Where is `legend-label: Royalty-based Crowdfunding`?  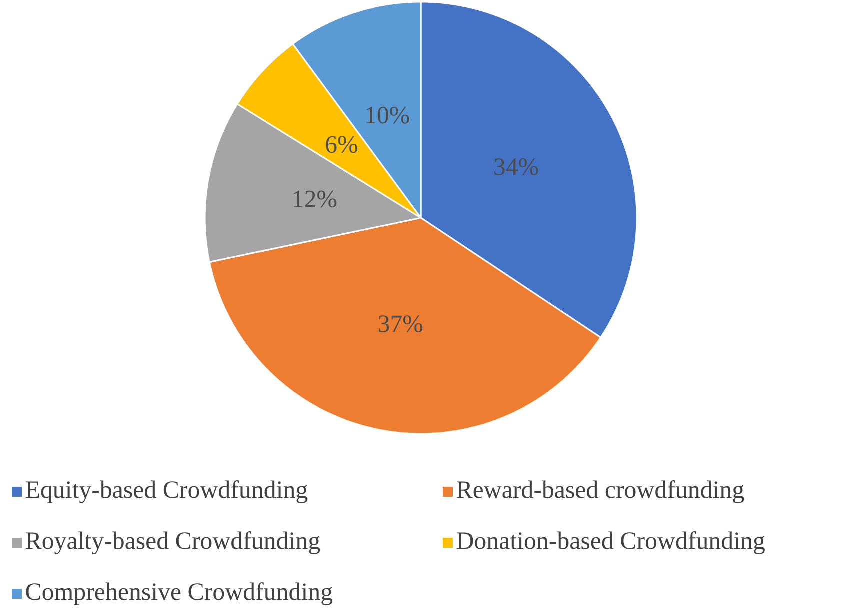
legend-label: Royalty-based Crowdfunding is located at coordinates (173, 543).